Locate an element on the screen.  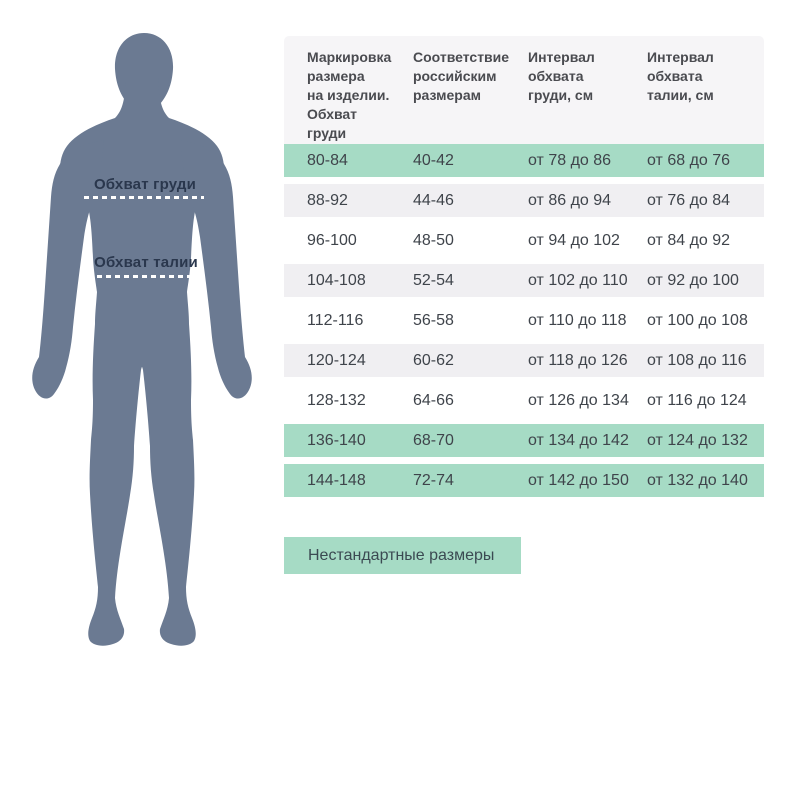
body-arm-left is located at coordinates (68, 269).